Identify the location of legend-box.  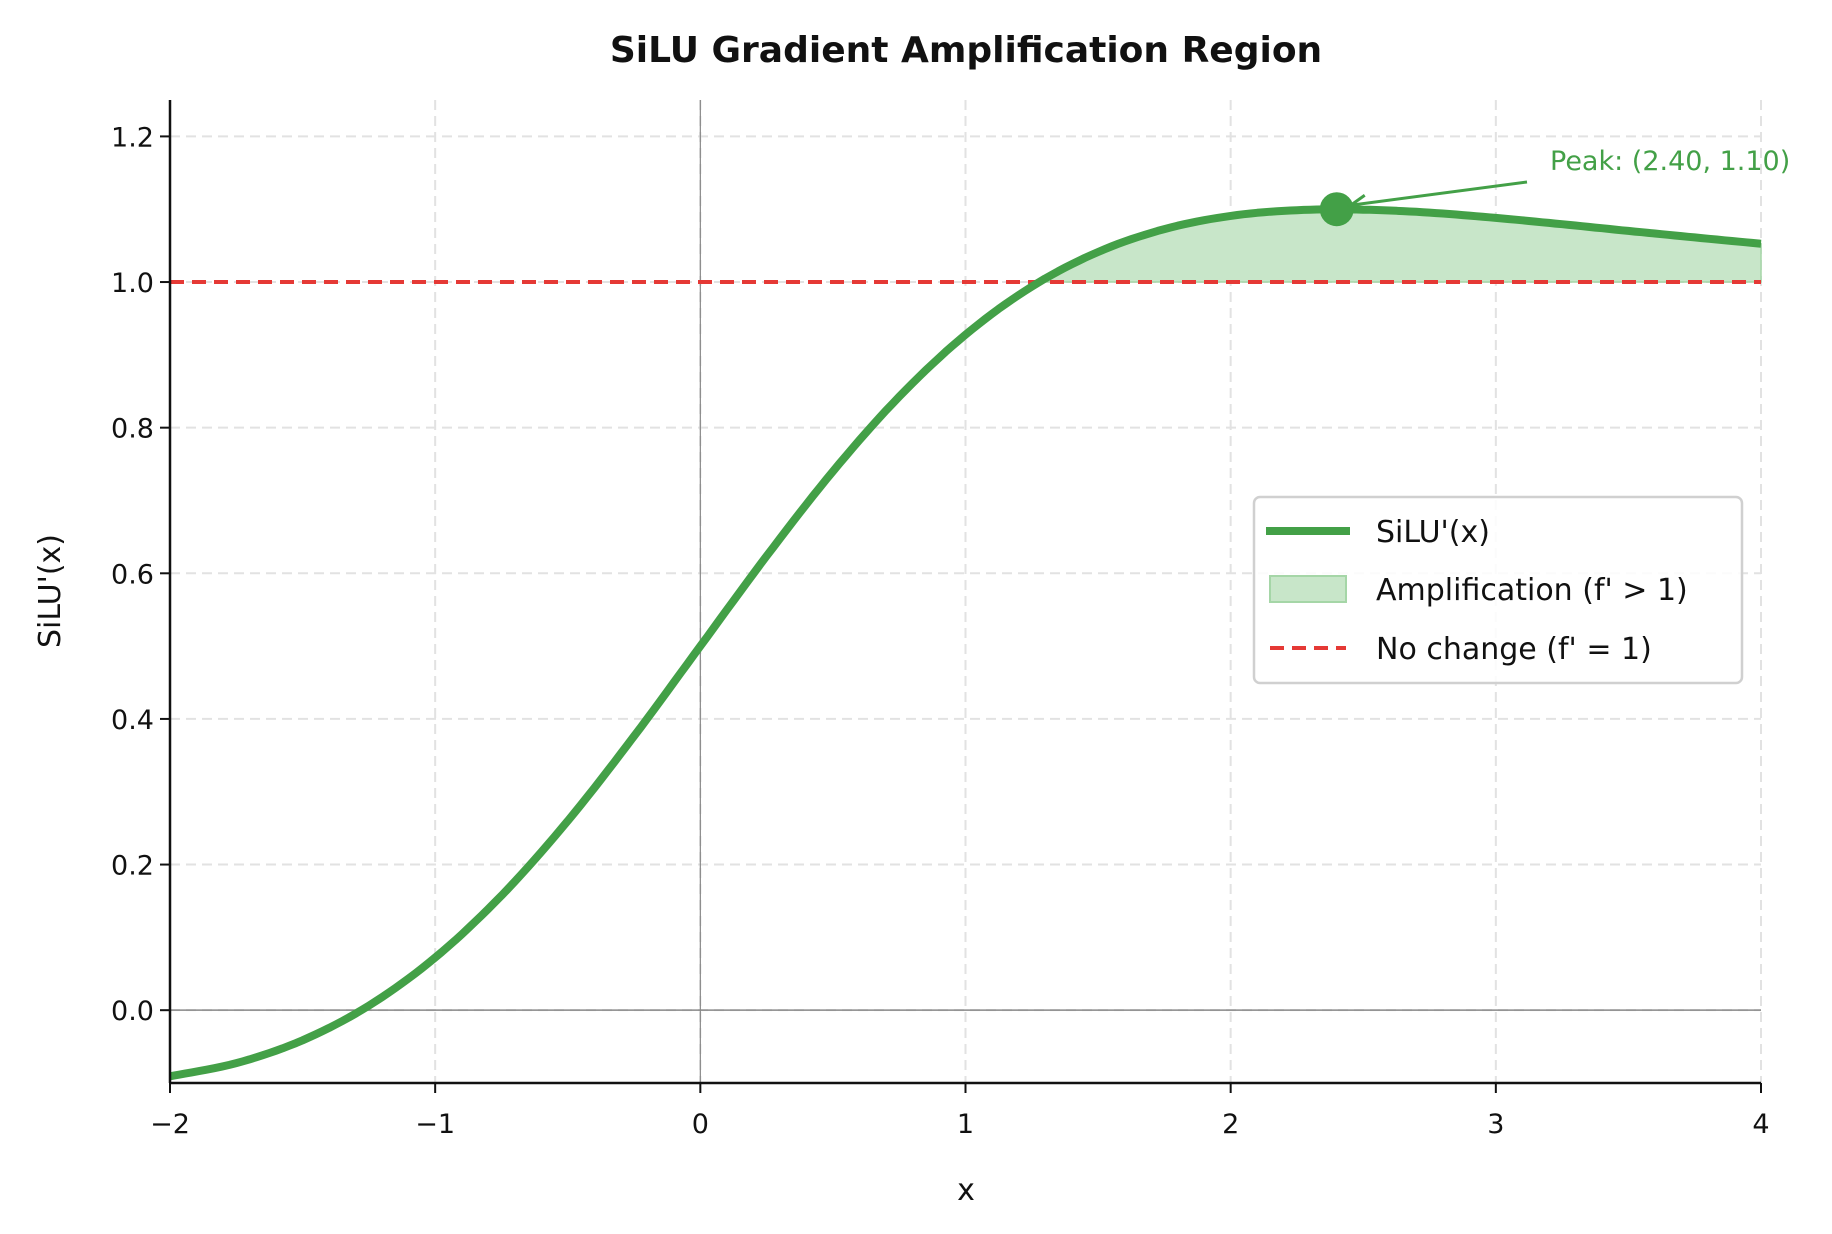
(1498, 590).